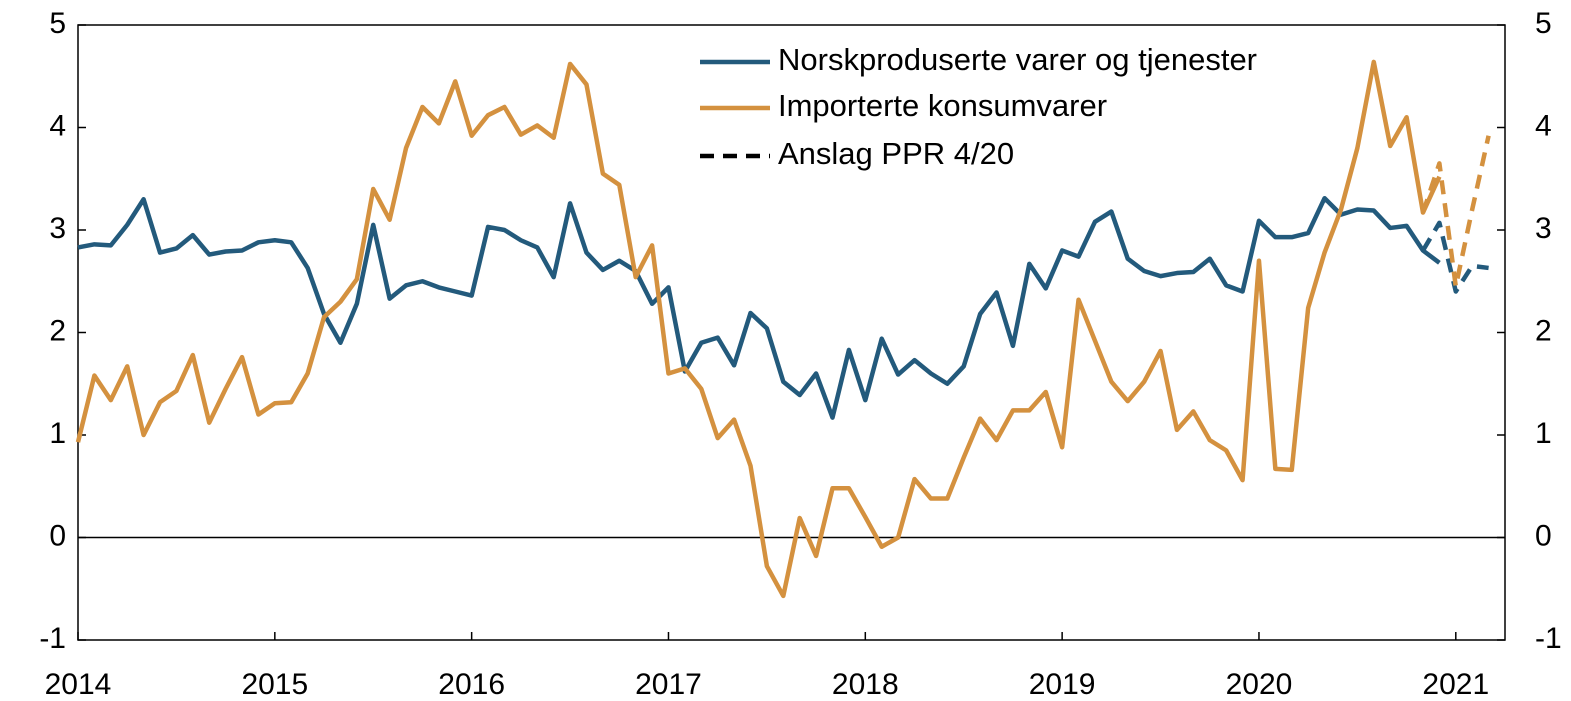 The width and height of the screenshot is (1571, 701). What do you see at coordinates (57, 433) in the screenshot?
I see `y-tick-label: 1` at bounding box center [57, 433].